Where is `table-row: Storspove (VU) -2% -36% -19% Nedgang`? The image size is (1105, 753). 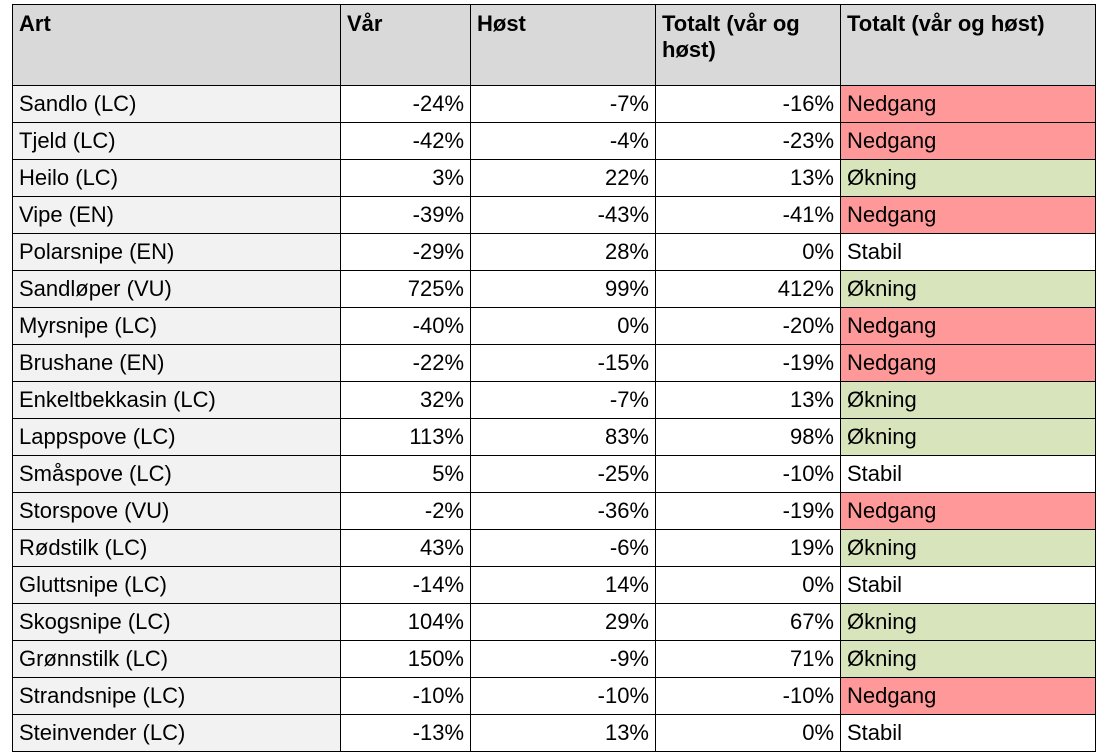 table-row: Storspove (VU) -2% -36% -19% Nedgang is located at coordinates (554, 511).